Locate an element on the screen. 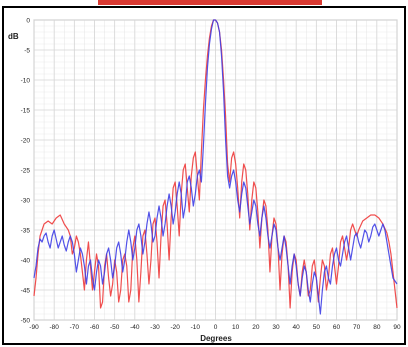 This screenshot has height=347, width=408. x-tick-label: 20 is located at coordinates (256, 327).